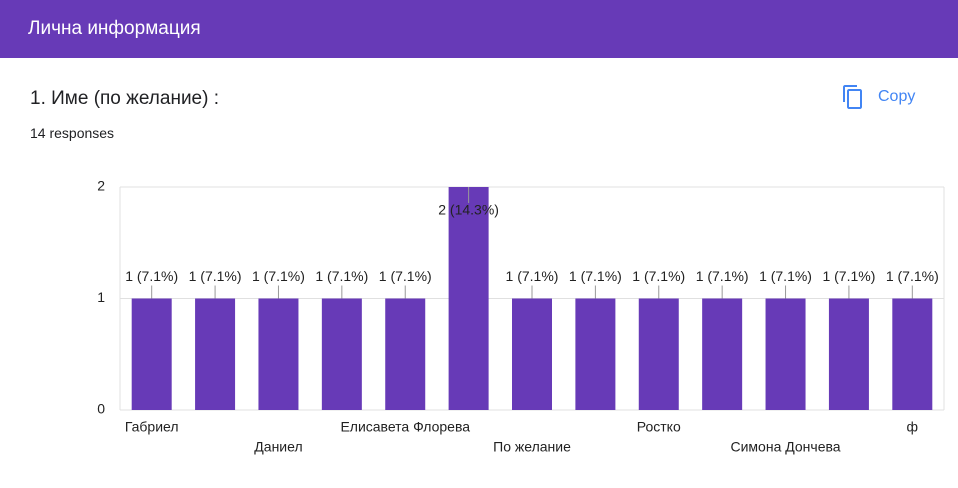 The height and width of the screenshot is (488, 958). What do you see at coordinates (468, 210) in the screenshot?
I see `data-label: 2 (14.3%)` at bounding box center [468, 210].